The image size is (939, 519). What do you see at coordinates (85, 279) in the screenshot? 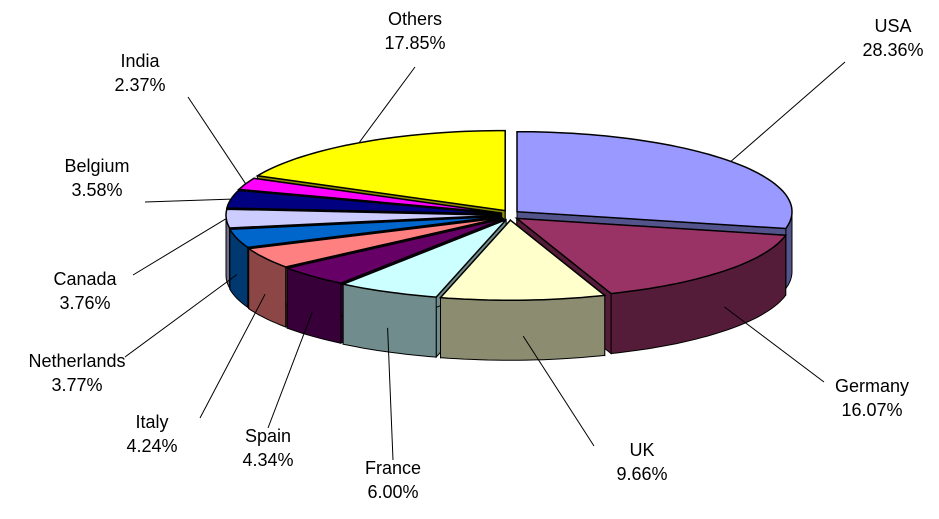
I see `category-label: Canada` at bounding box center [85, 279].